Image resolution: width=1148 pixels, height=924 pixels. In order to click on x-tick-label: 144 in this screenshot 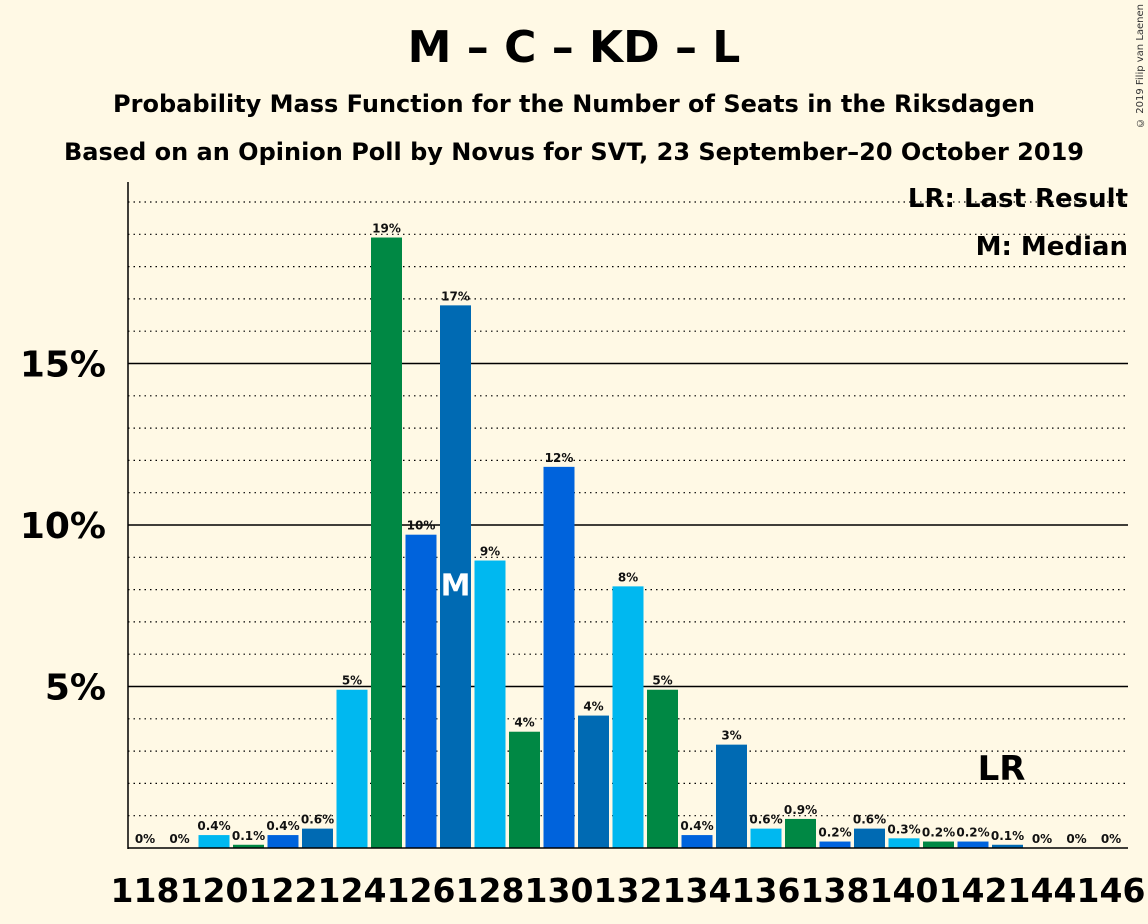, I will do `click(1042, 890)`.